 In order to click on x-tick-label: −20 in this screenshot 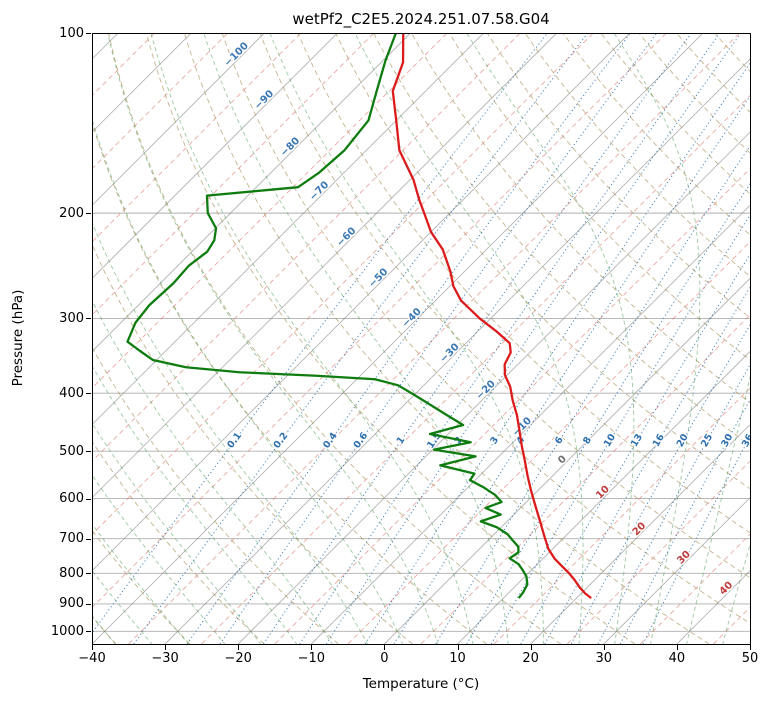, I will do `click(238, 658)`.